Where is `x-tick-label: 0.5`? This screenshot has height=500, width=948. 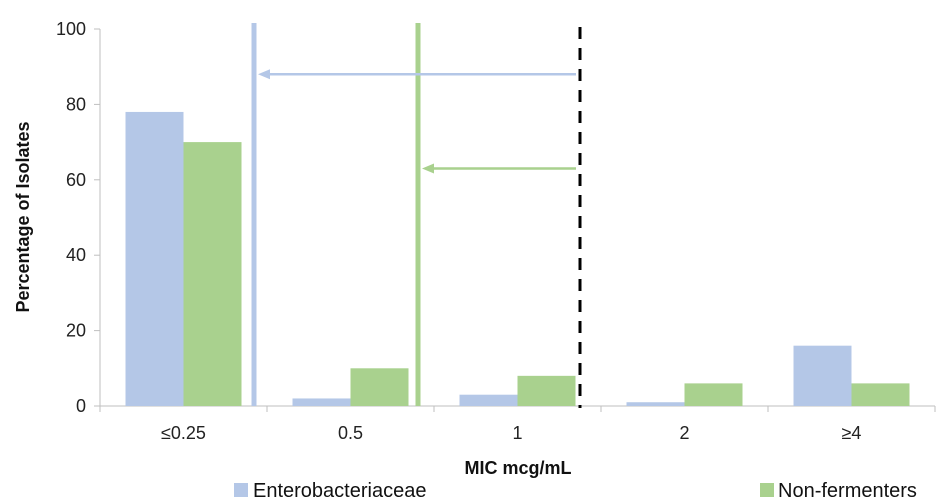
x-tick-label: 0.5 is located at coordinates (350, 433).